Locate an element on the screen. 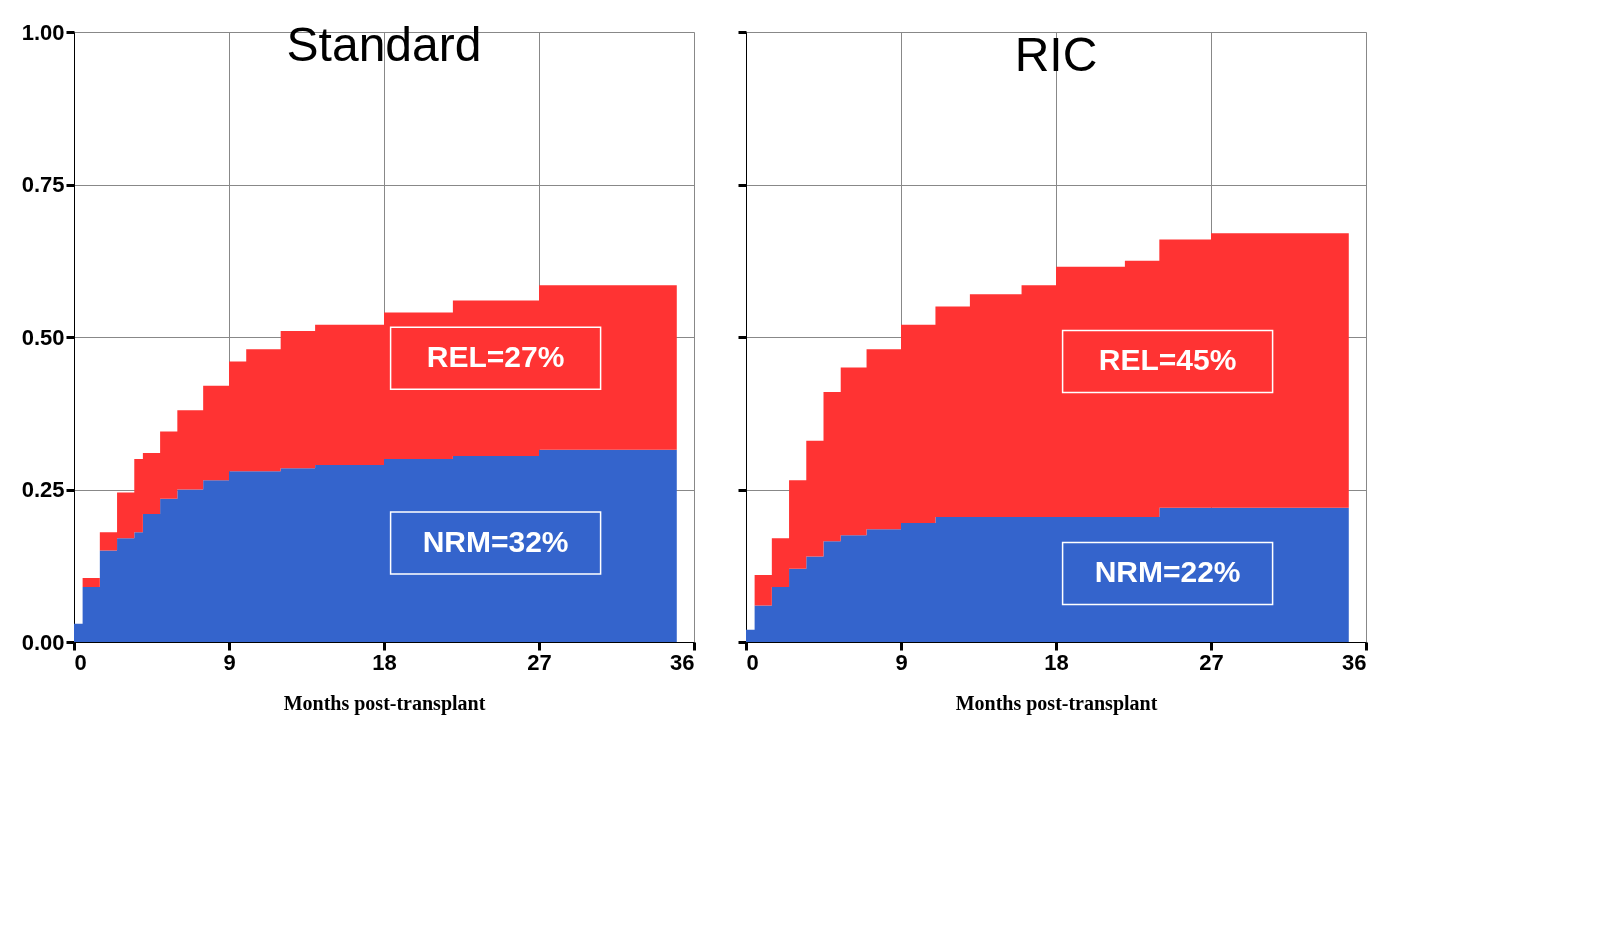 The image size is (1603, 945). y-tick-label: 0.75 is located at coordinates (43, 184).